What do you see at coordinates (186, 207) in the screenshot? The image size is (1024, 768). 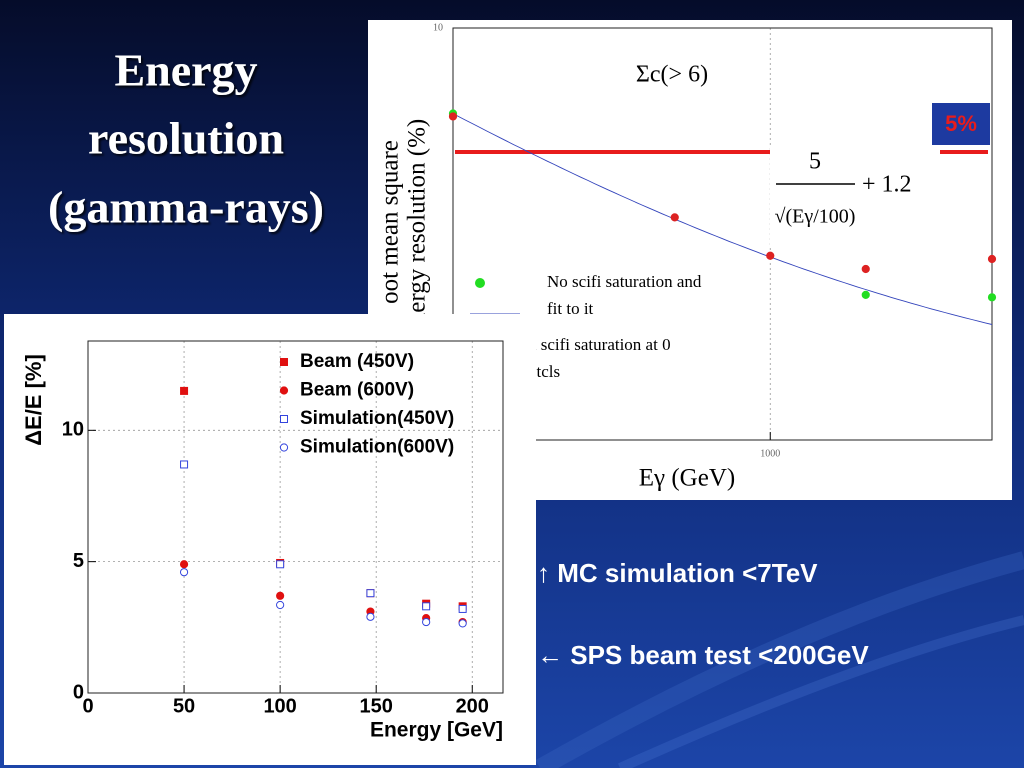 I see `title-line: (gamma-rays)` at bounding box center [186, 207].